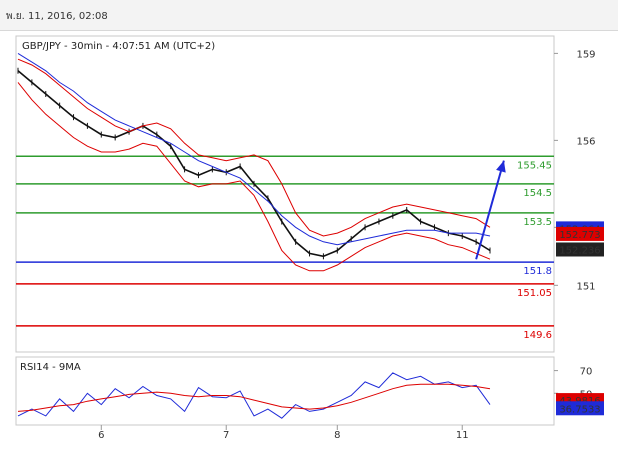 Image resolution: width=618 pixels, height=456 pixels. What do you see at coordinates (537, 271) in the screenshot?
I see `level-label: 151.8` at bounding box center [537, 271].